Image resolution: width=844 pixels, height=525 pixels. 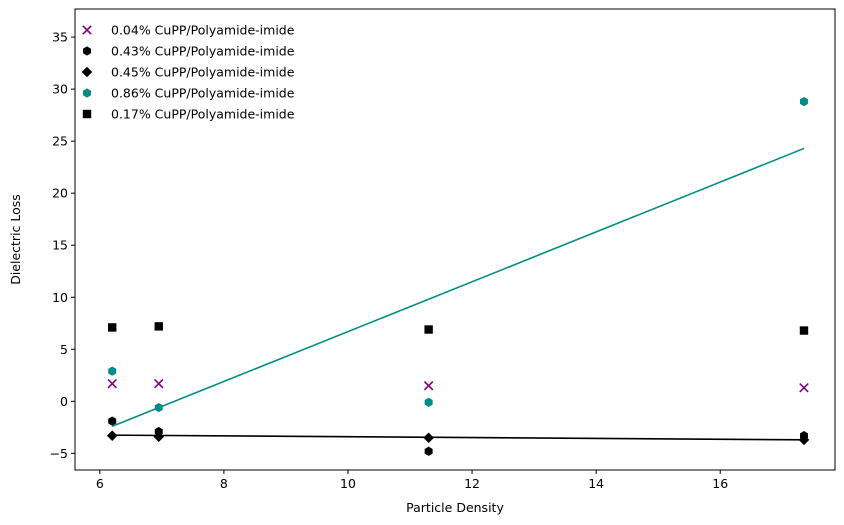 What do you see at coordinates (720, 483) in the screenshot?
I see `x-tick-label: 16` at bounding box center [720, 483].